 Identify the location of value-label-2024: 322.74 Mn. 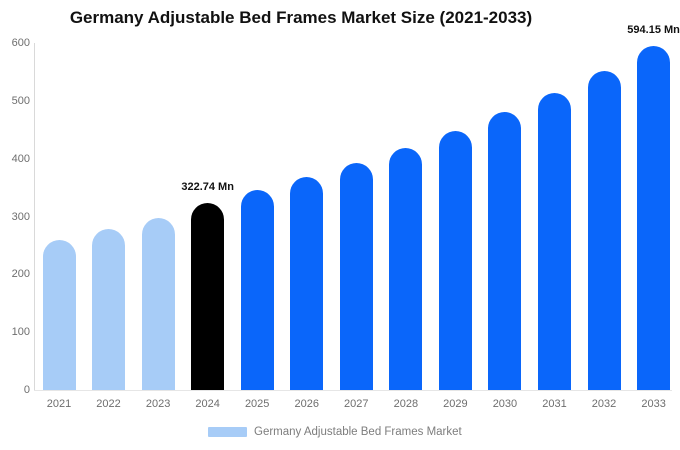
(207, 187).